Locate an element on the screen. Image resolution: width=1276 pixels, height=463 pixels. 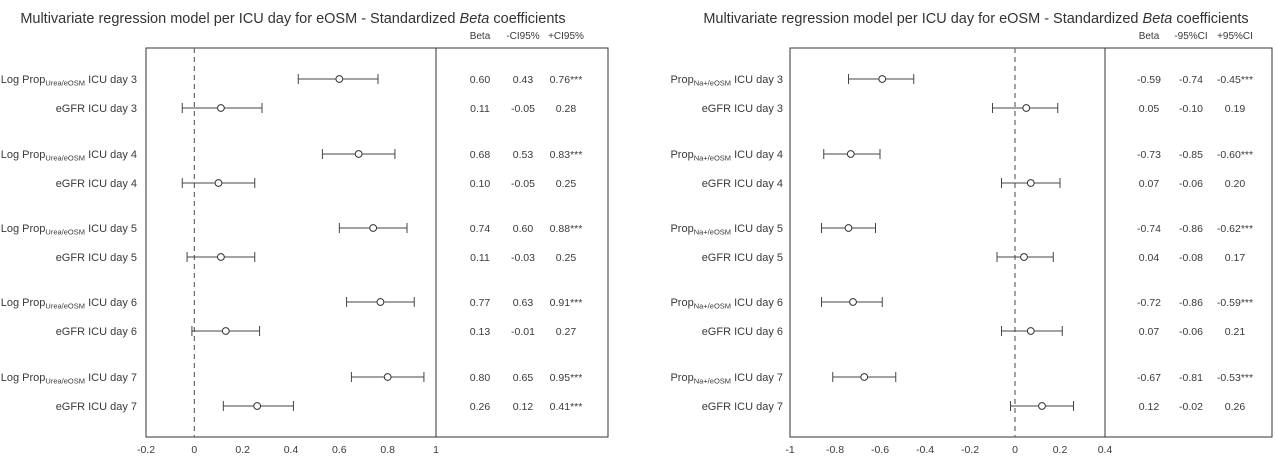
row-label-suffix: ICU day 7 is located at coordinates (111, 378).